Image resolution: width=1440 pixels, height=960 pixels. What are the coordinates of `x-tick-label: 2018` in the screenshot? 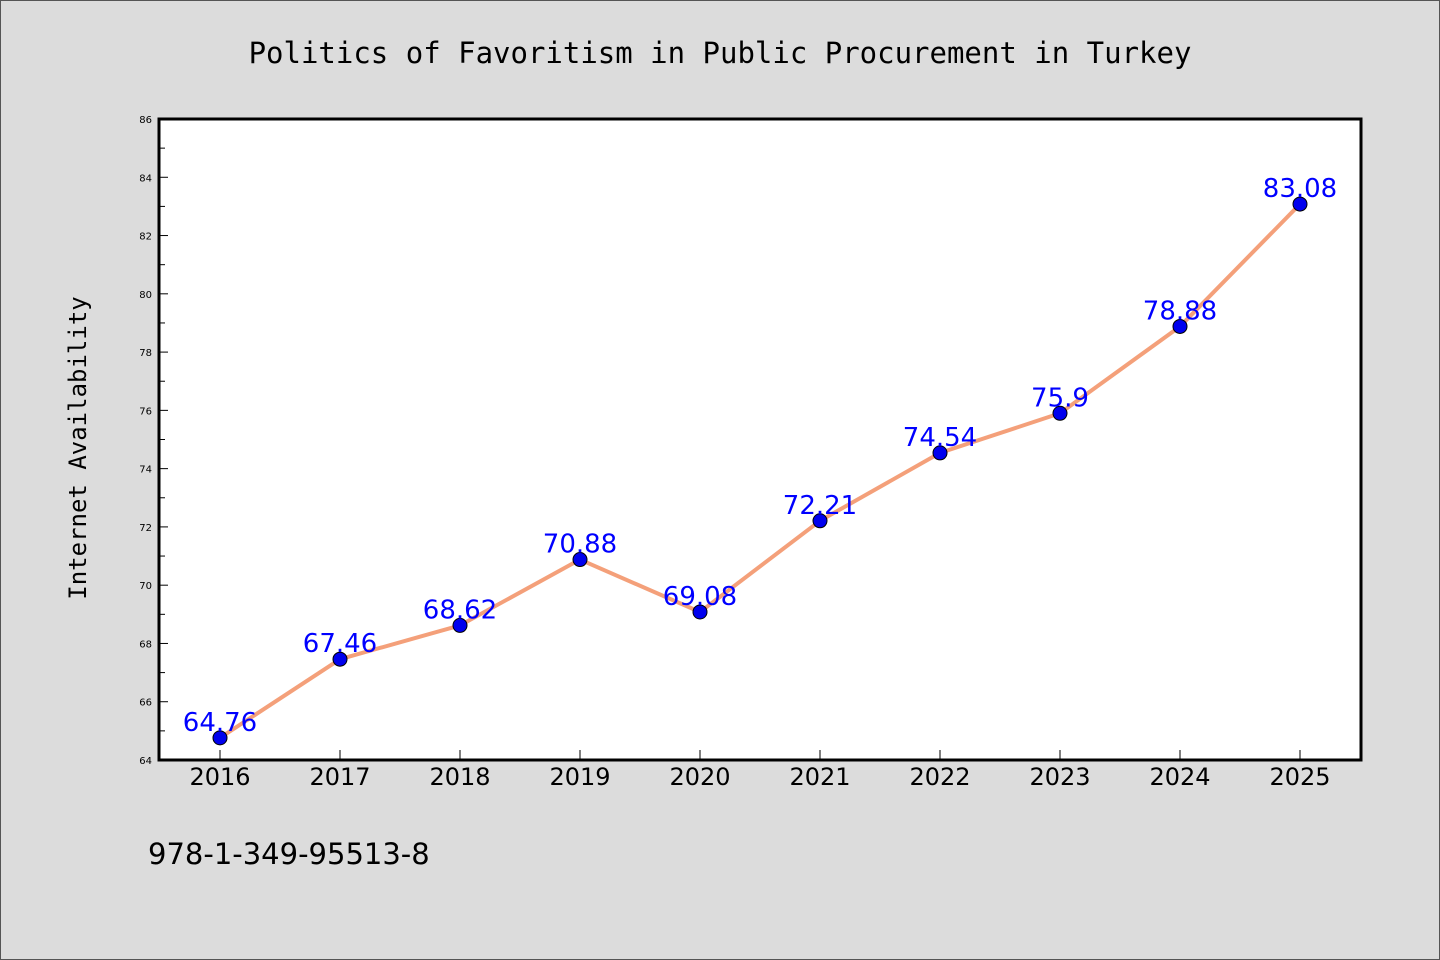 It's located at (459, 777).